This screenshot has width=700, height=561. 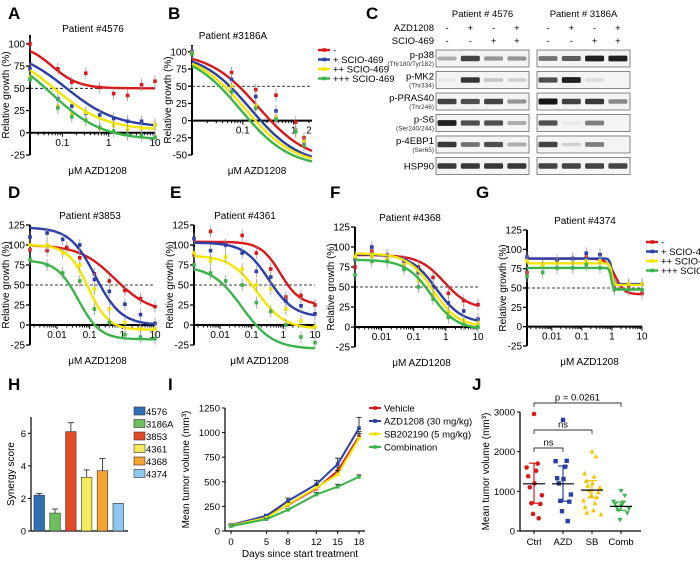 I want to click on blot-protein-label: p-S6, so click(x=424, y=120).